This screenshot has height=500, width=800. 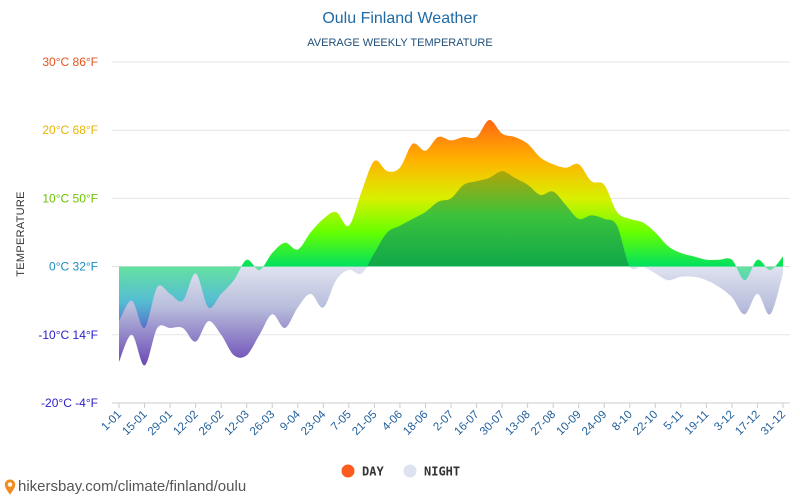 I want to click on y-tick-label: -20°C -4°F, so click(x=69, y=403).